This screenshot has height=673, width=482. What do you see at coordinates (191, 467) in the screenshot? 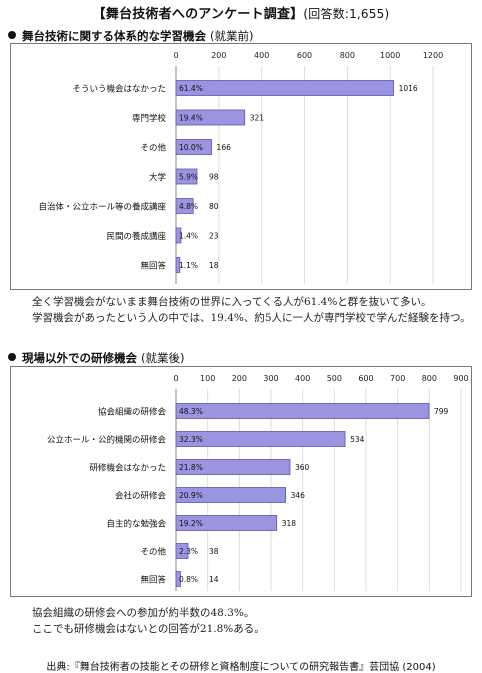
I see `percent-label: 21.8%` at bounding box center [191, 467].